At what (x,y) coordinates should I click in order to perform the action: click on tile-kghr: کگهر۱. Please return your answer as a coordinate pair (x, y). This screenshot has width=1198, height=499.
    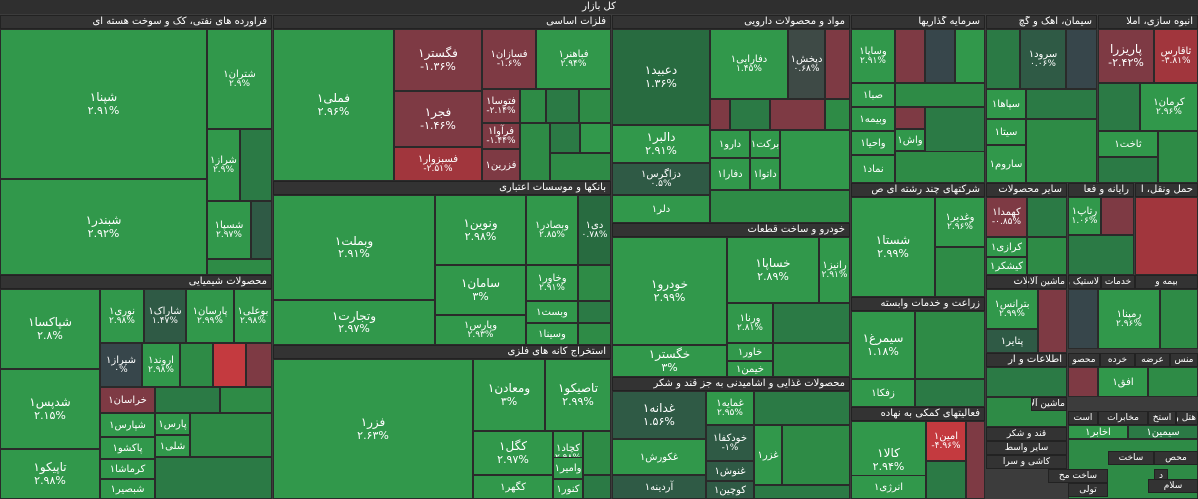
    Looking at the image, I should click on (513, 487).